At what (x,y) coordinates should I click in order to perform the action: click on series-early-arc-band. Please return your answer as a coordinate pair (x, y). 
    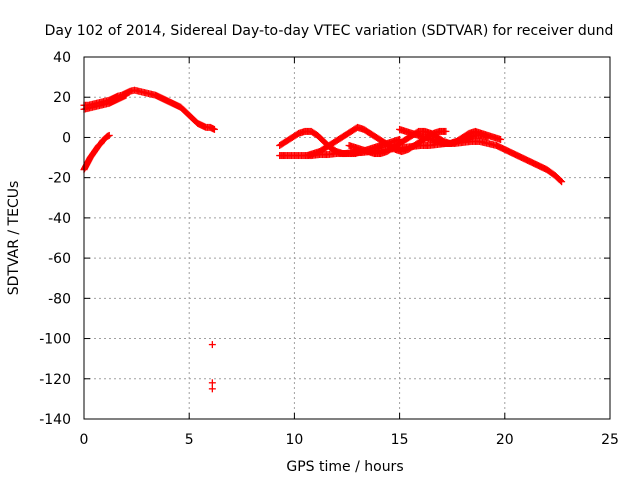
    Looking at the image, I should click on (105, 102).